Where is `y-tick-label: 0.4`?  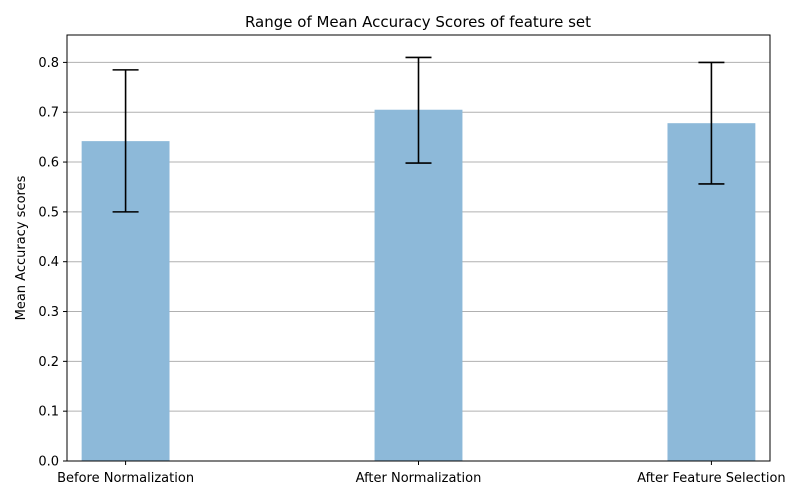 y-tick-label: 0.4 is located at coordinates (48, 262).